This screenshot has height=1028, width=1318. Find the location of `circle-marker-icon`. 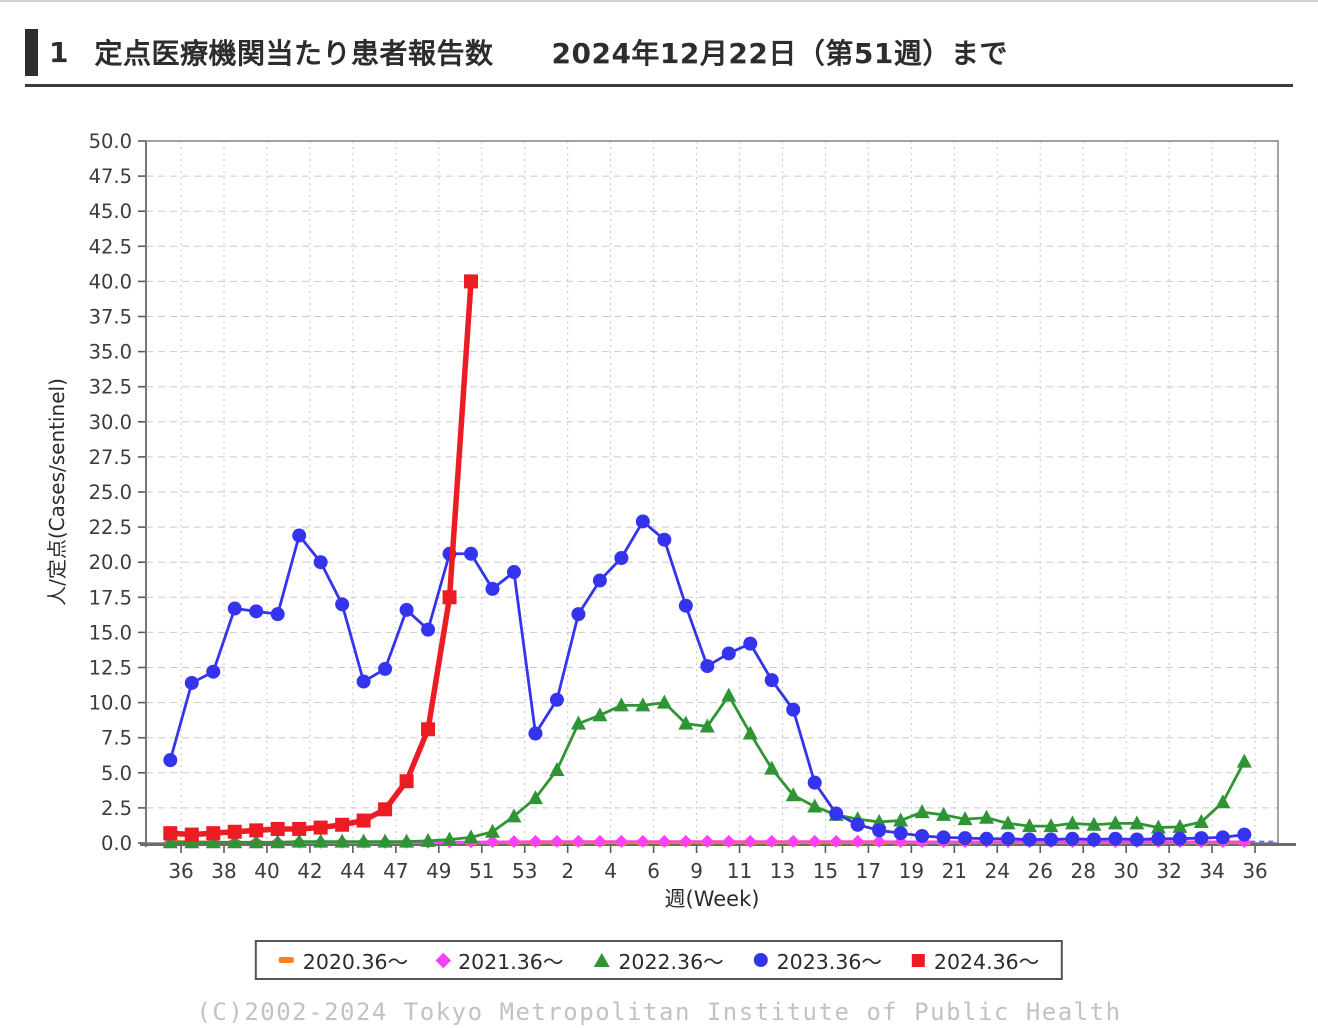

circle-marker-icon is located at coordinates (760, 960).